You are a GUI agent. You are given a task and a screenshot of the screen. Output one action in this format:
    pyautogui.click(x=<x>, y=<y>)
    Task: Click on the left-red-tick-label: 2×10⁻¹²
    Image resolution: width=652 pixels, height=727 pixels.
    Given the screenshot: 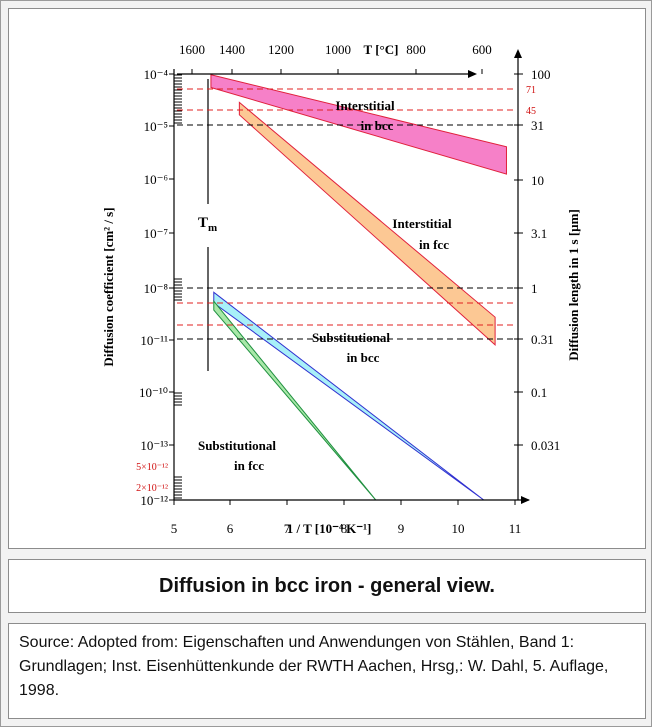 What is the action you would take?
    pyautogui.click(x=152, y=488)
    